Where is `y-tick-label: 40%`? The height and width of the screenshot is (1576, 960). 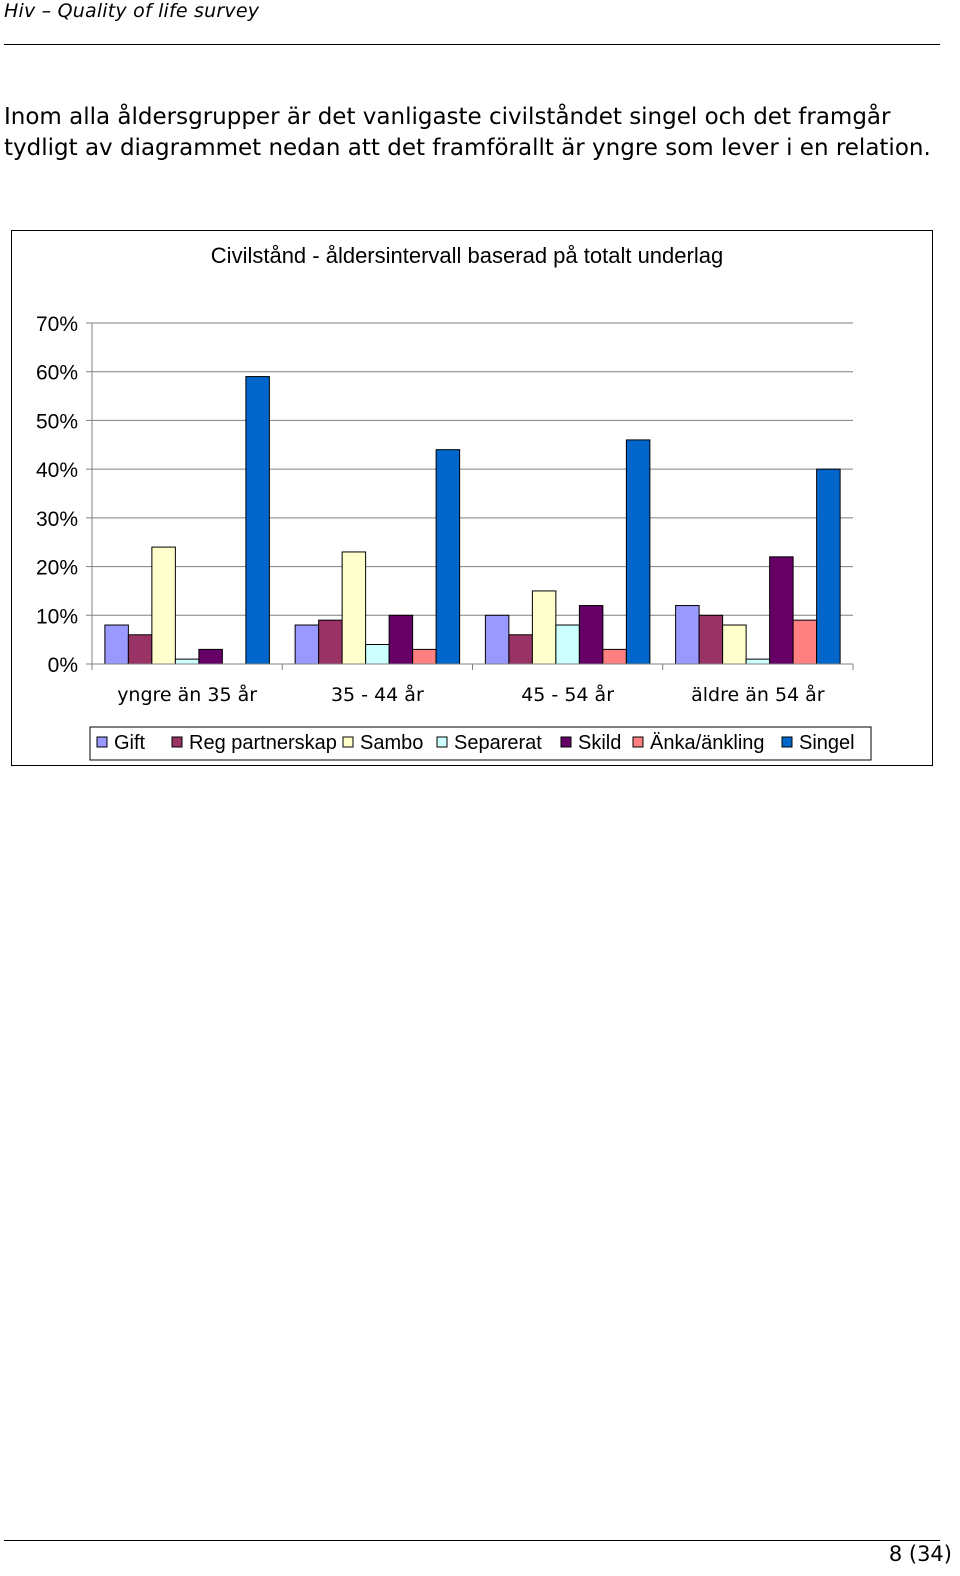 y-tick-label: 40% is located at coordinates (57, 470).